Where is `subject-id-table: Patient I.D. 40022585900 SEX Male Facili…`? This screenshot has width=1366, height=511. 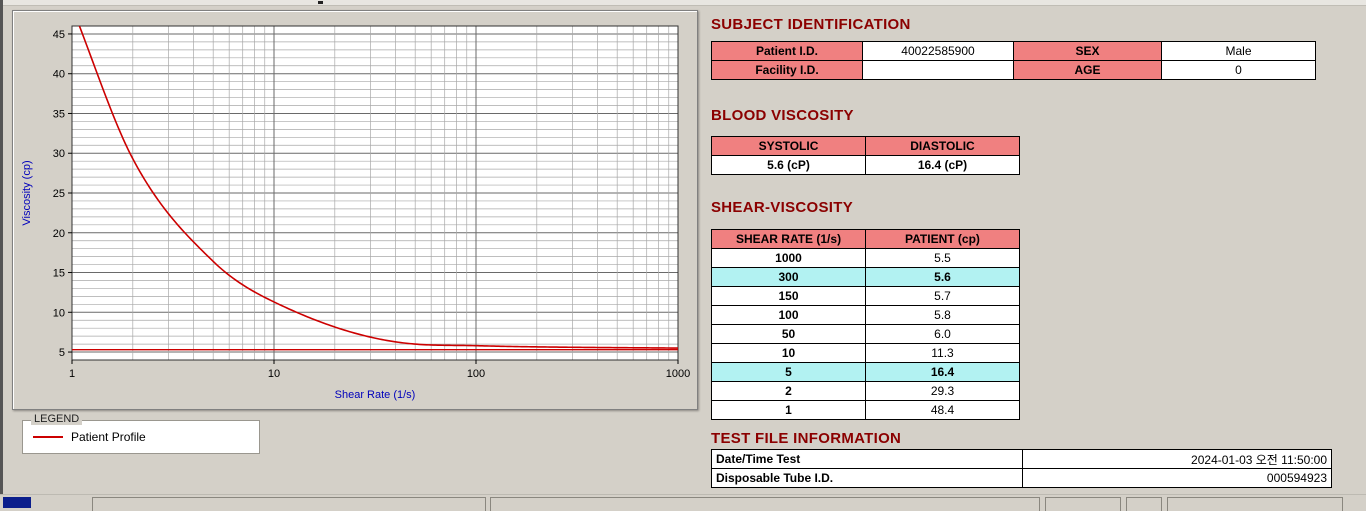
subject-id-table: Patient I.D. 40022585900 SEX Male Facili… is located at coordinates (1013, 60).